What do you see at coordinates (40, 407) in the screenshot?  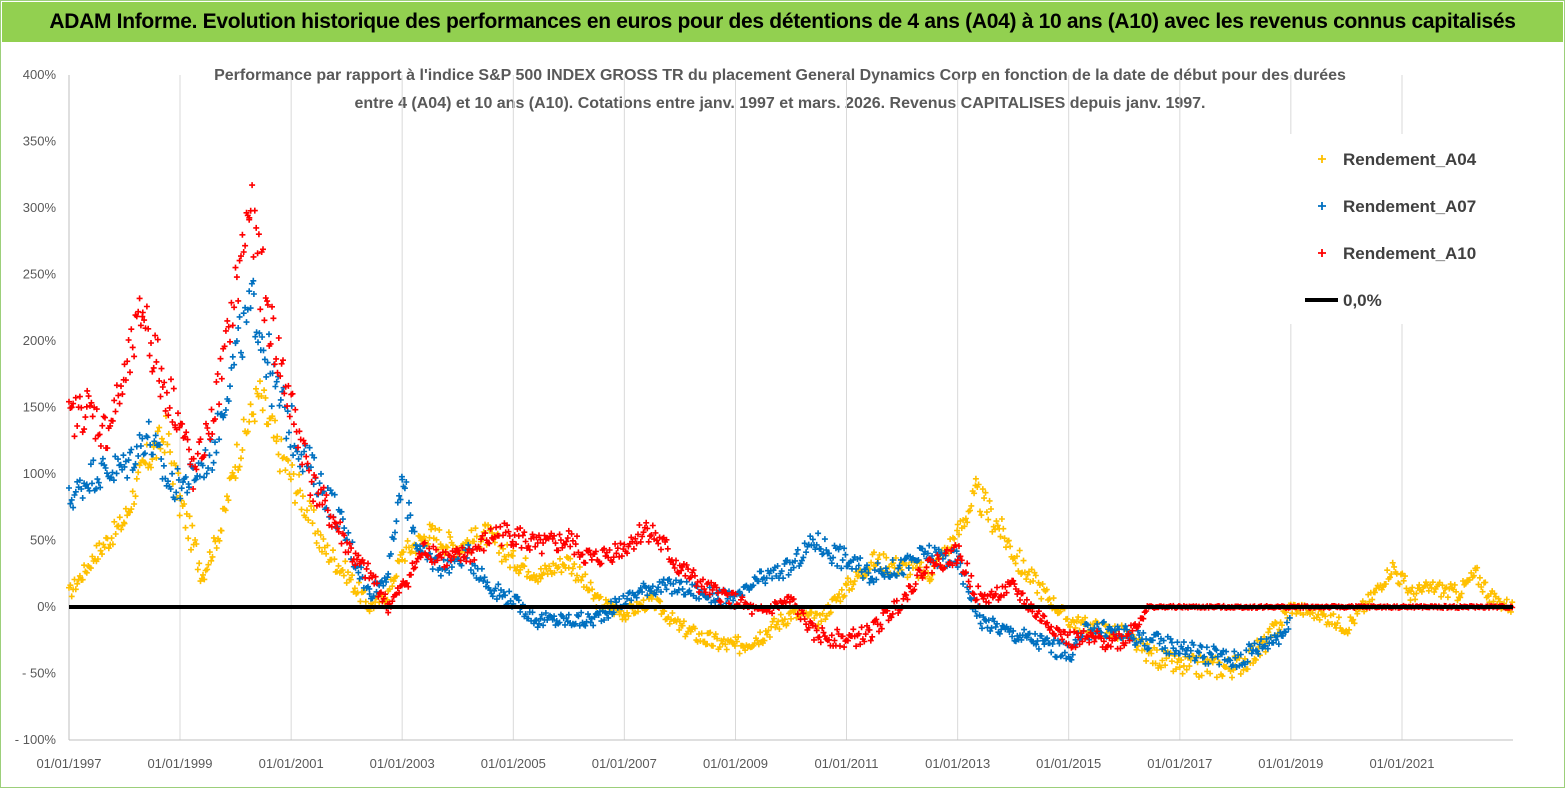 I see `y-tick-label: 150%` at bounding box center [40, 407].